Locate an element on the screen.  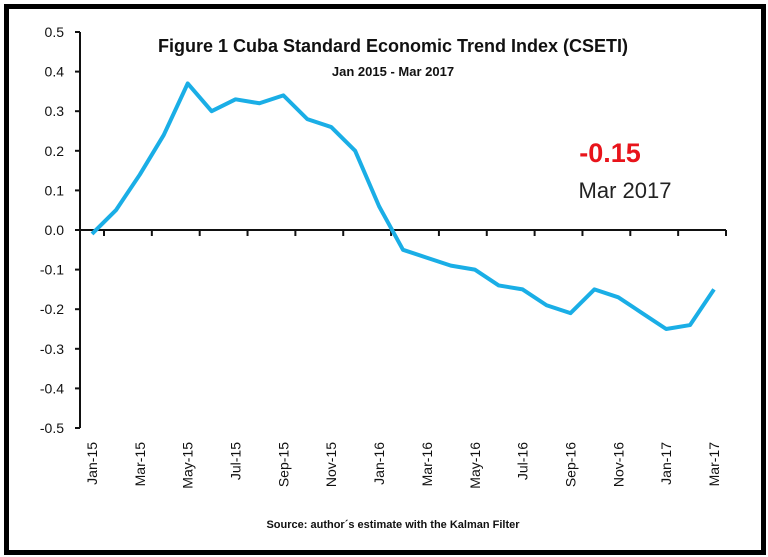
y-tick-label: -0.2 is located at coordinates (52, 309).